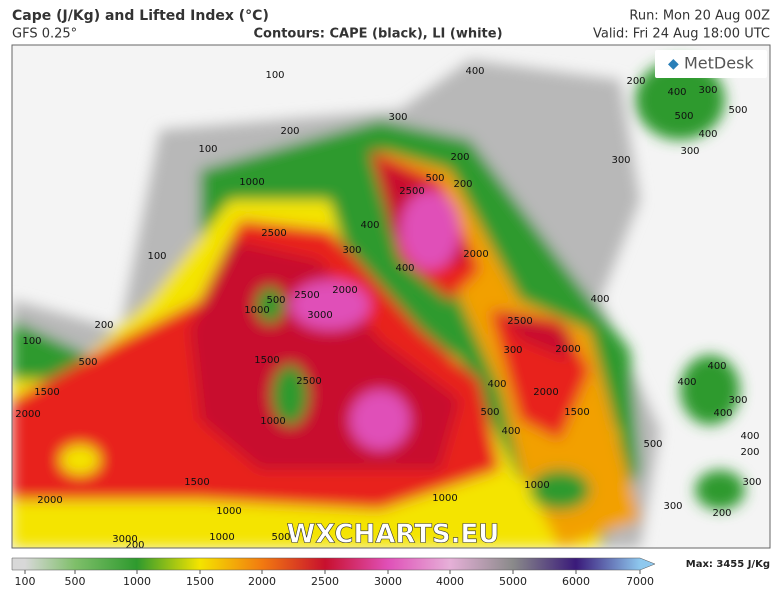 The image size is (782, 600). Describe the element at coordinates (393, 535) in the screenshot. I see `watermark: WXCHARTS.EU` at that location.